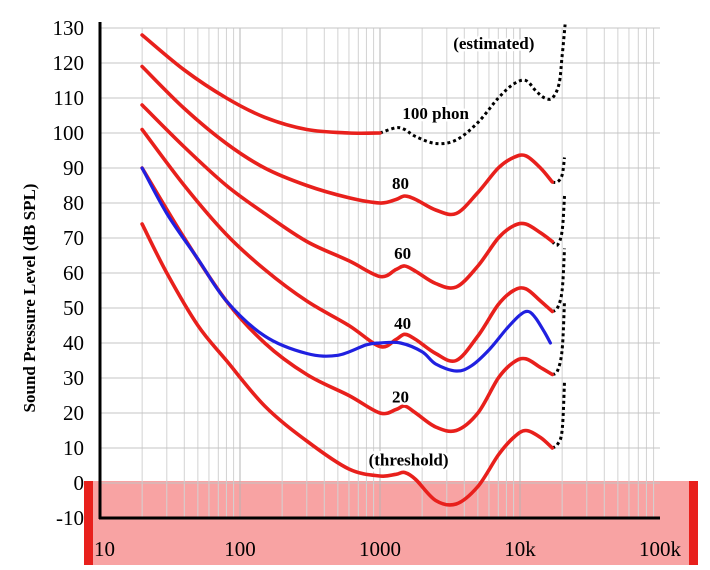 The height and width of the screenshot is (570, 710). I want to click on annotation-label: 40, so click(402, 323).